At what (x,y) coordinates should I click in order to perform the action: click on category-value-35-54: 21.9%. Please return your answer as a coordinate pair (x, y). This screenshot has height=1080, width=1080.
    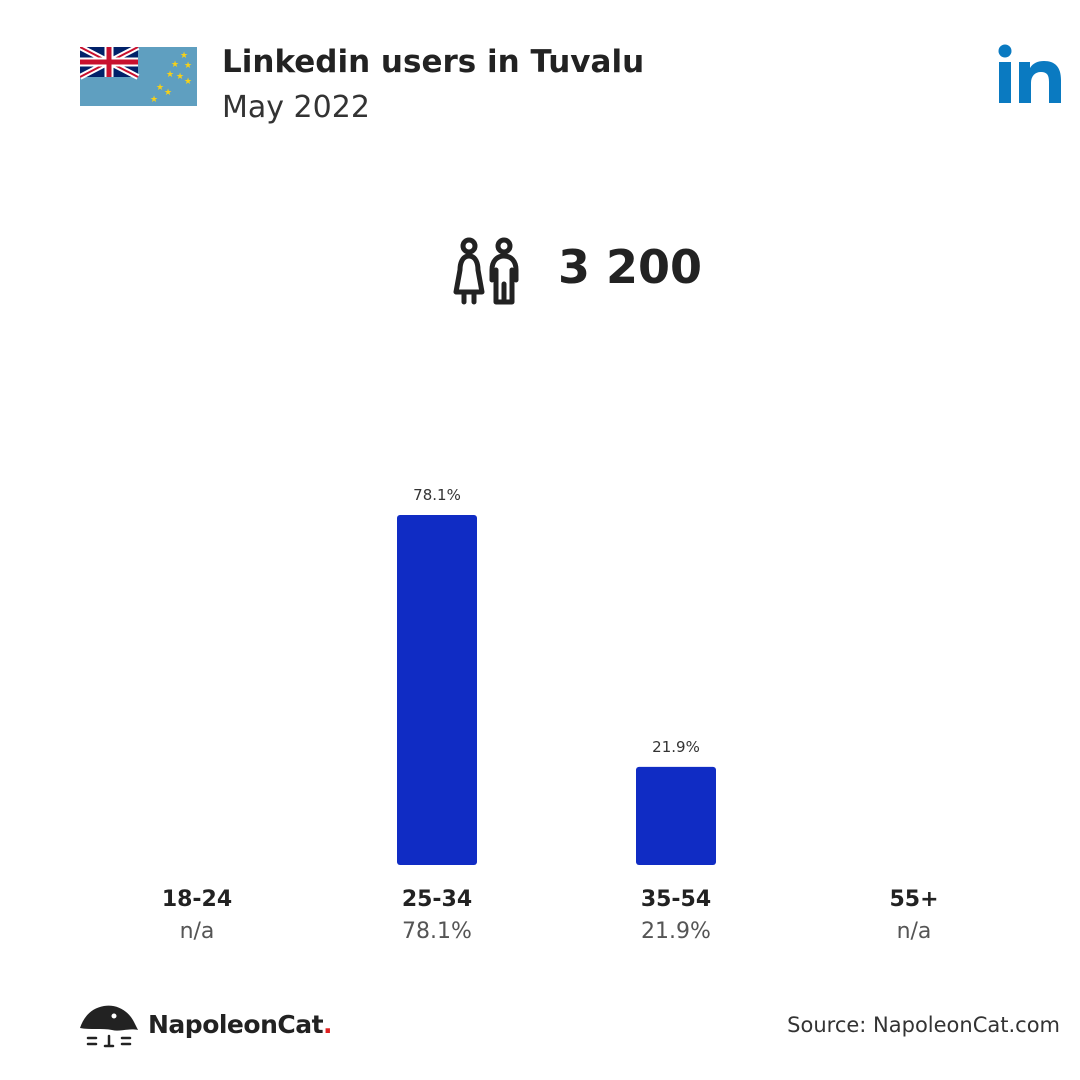
    Looking at the image, I should click on (676, 931).